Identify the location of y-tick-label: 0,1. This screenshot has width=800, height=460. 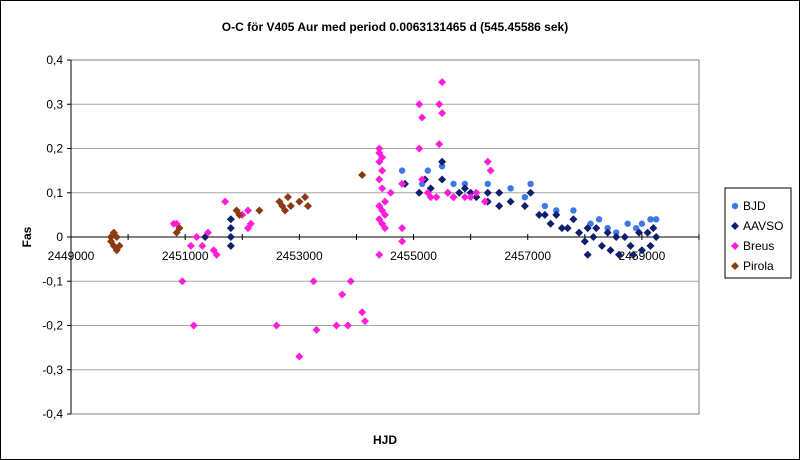
(54, 193).